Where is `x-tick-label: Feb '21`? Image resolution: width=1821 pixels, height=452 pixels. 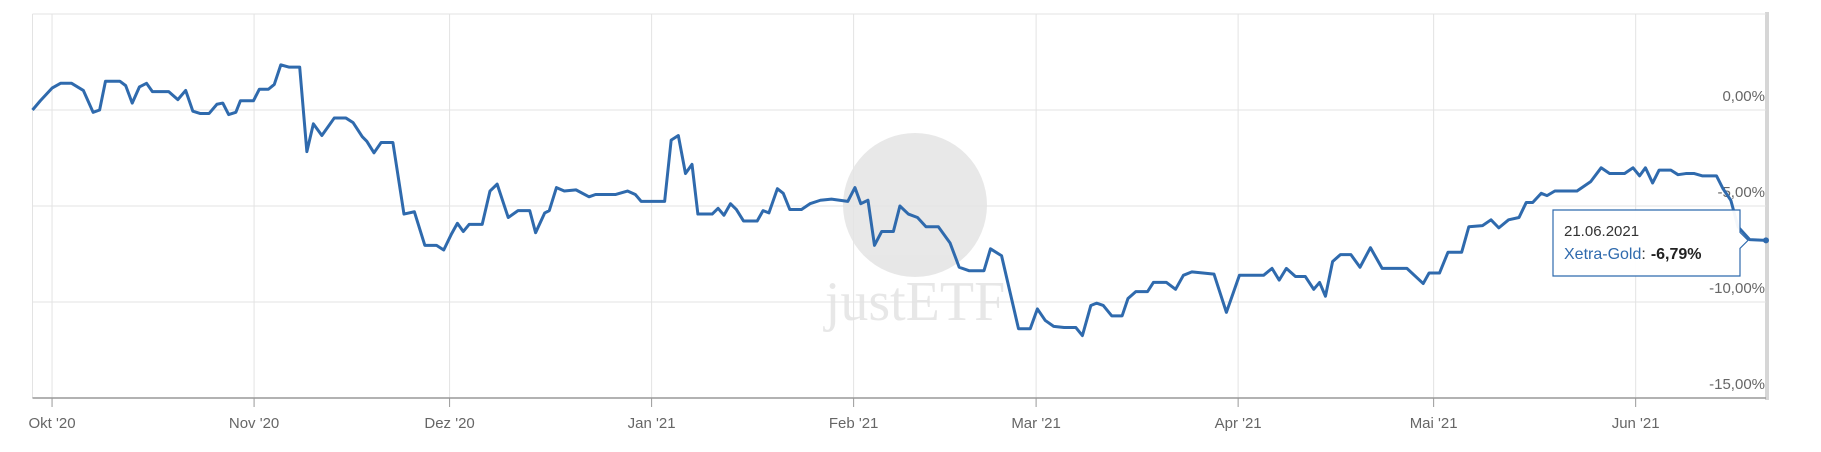 x-tick-label: Feb '21 is located at coordinates (854, 423).